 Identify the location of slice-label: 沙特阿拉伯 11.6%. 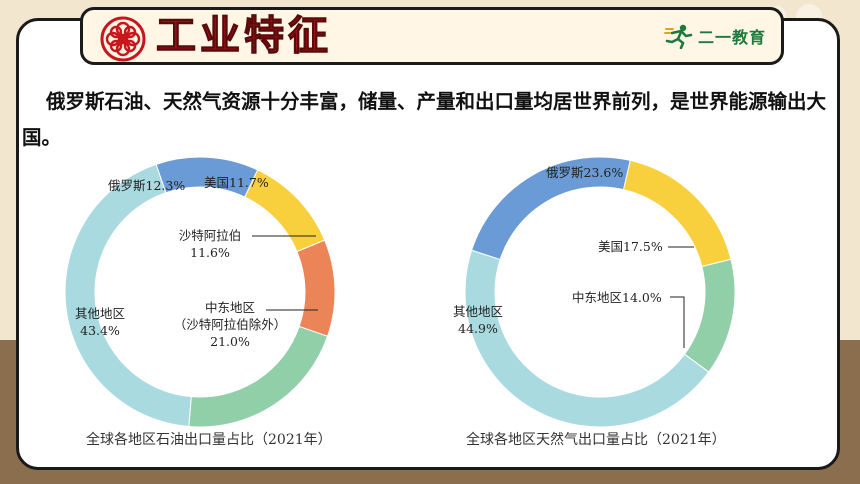
(210, 244).